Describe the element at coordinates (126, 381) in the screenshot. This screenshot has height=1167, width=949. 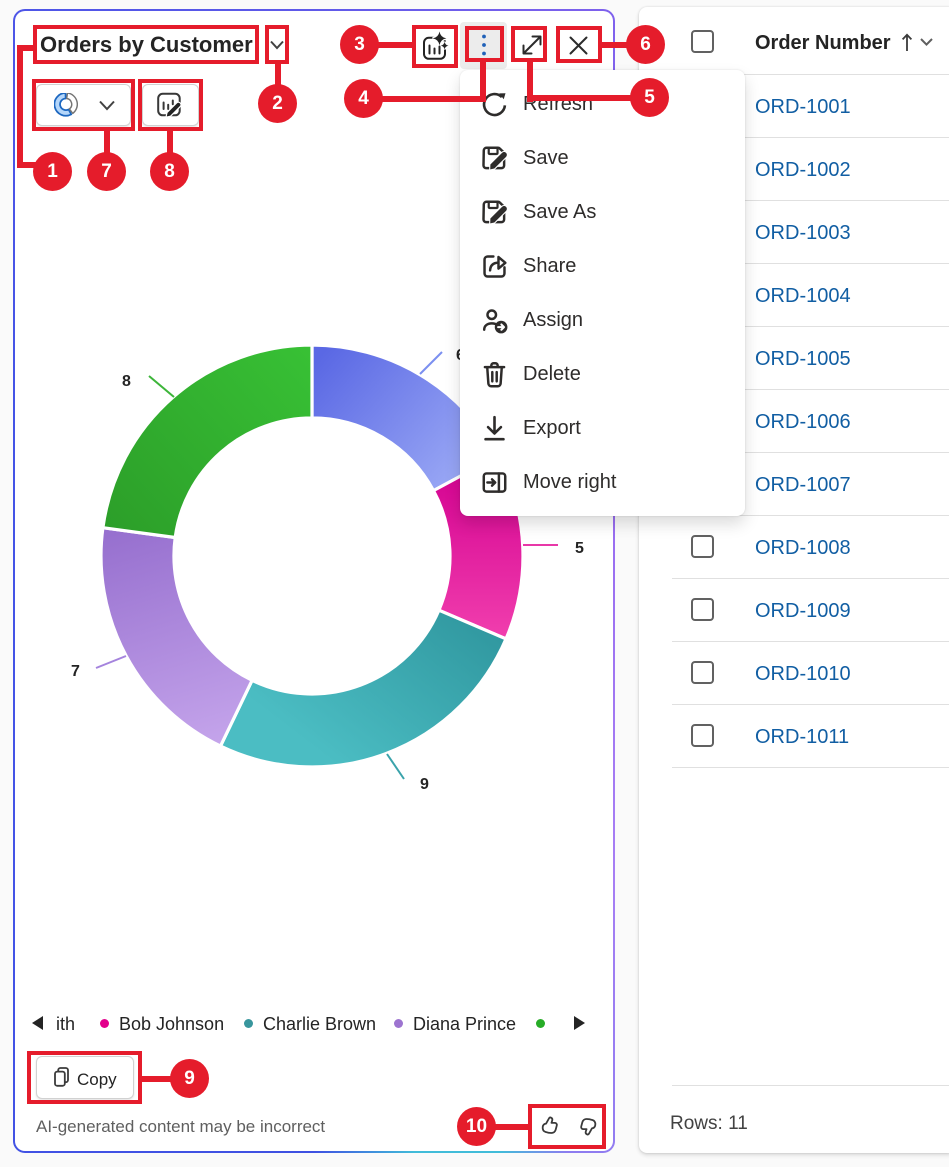
I see `svg-text: 8` at that location.